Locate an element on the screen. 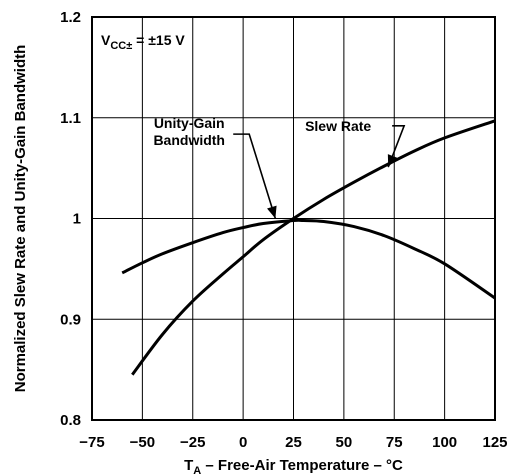 This screenshot has height=475, width=509. unity-gain-annotation-line-1: Unity-Gain is located at coordinates (189, 123).